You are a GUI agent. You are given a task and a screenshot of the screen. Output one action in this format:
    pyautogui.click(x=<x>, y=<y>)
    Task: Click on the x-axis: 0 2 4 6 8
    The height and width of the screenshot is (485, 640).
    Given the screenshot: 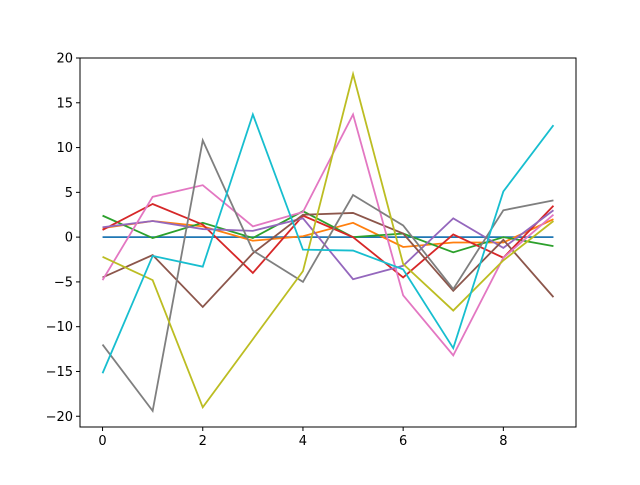 What is the action you would take?
    pyautogui.click(x=302, y=438)
    